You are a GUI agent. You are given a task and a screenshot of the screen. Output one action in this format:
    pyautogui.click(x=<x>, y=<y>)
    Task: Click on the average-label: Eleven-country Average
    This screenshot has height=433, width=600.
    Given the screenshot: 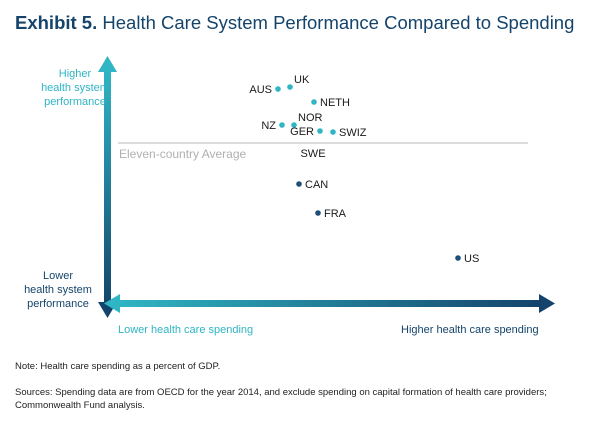 What is the action you would take?
    pyautogui.click(x=183, y=154)
    